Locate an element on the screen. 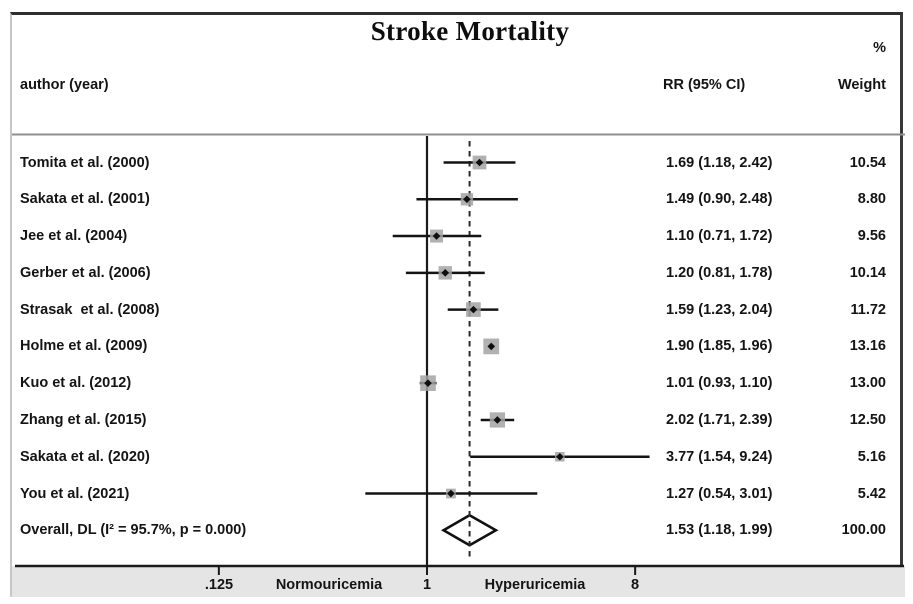  chart-title: Stroke Mortality is located at coordinates (470, 31).